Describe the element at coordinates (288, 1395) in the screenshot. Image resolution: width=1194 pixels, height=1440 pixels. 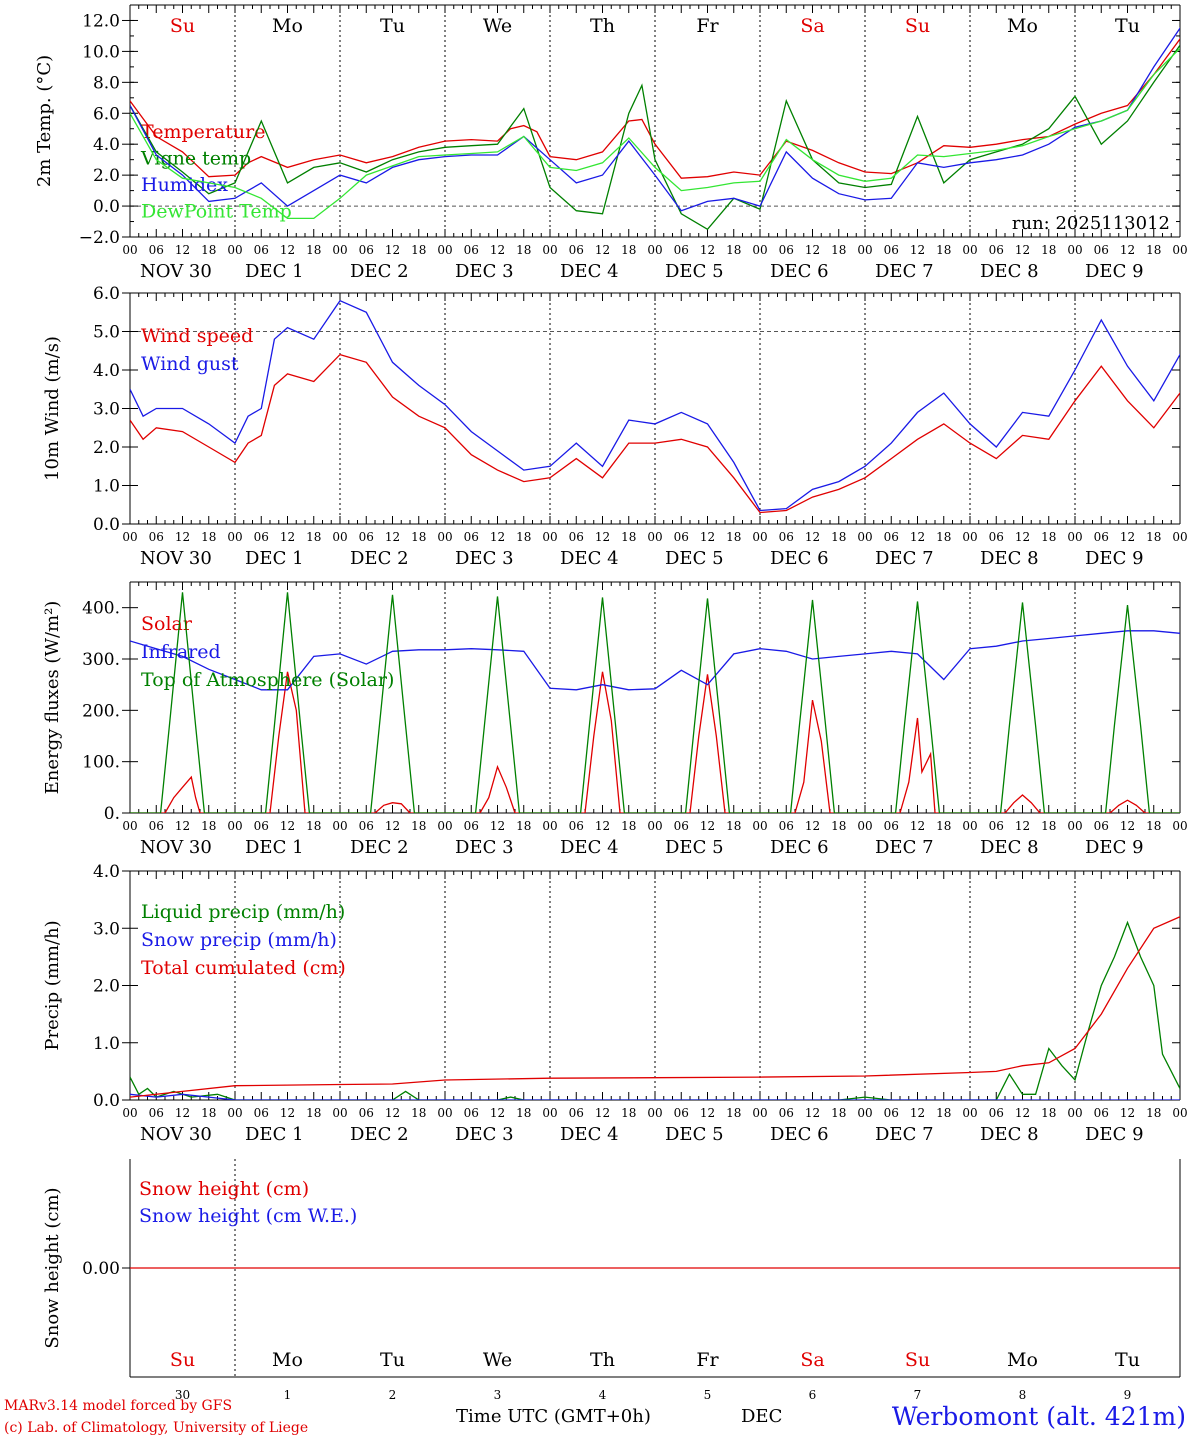
I see `day-number-label: 1` at that location.